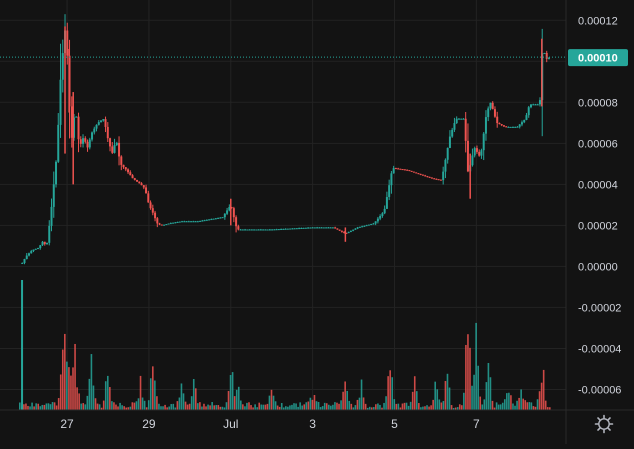  Describe the element at coordinates (476, 424) in the screenshot. I see `x-tick-label: 7` at that location.